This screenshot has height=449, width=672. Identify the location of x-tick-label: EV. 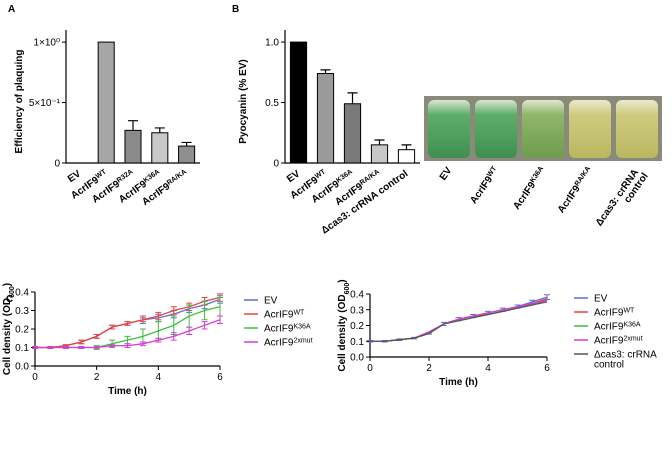
(75, 176).